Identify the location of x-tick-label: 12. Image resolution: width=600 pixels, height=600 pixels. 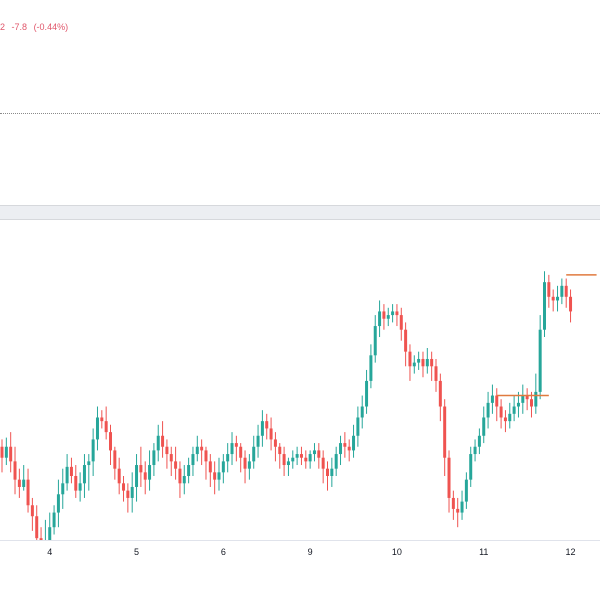
(570, 552).